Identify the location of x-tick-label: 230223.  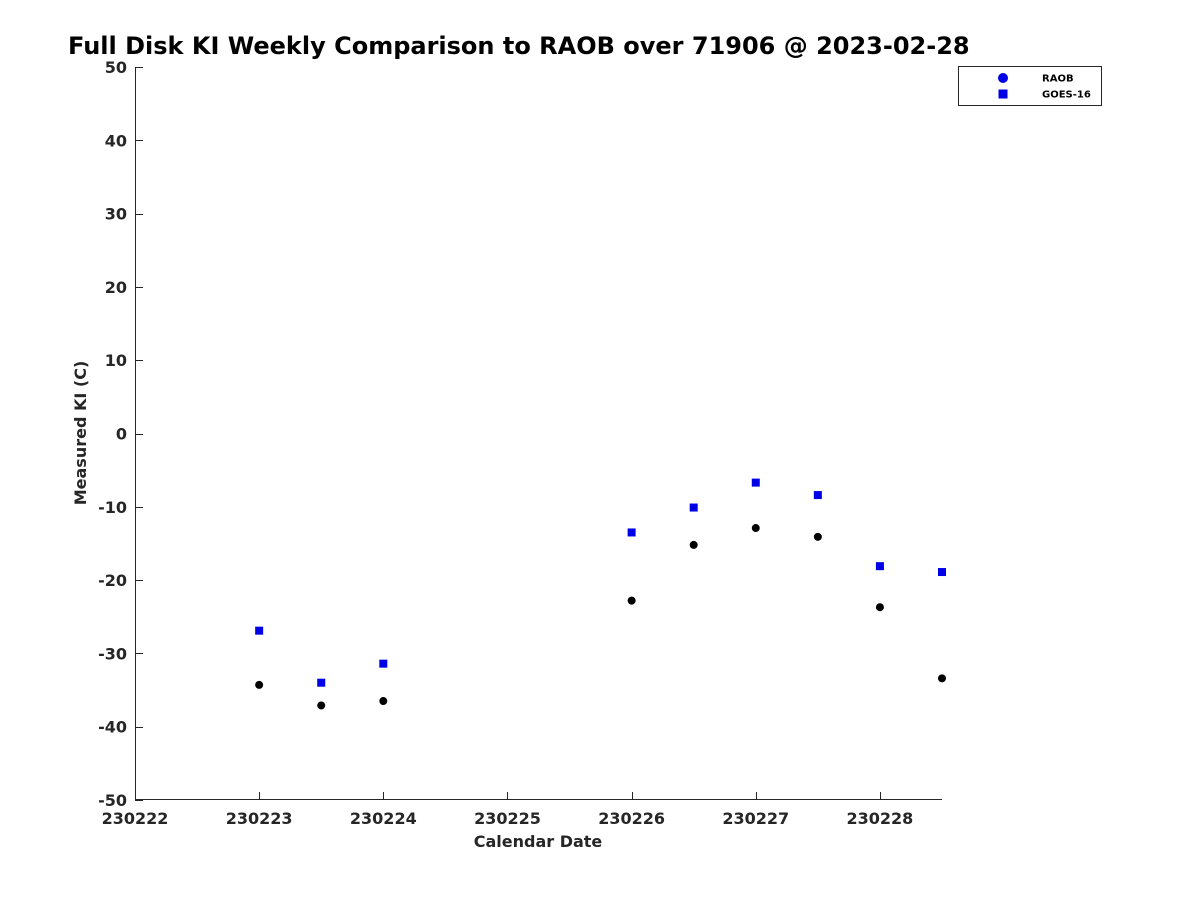
(259, 818).